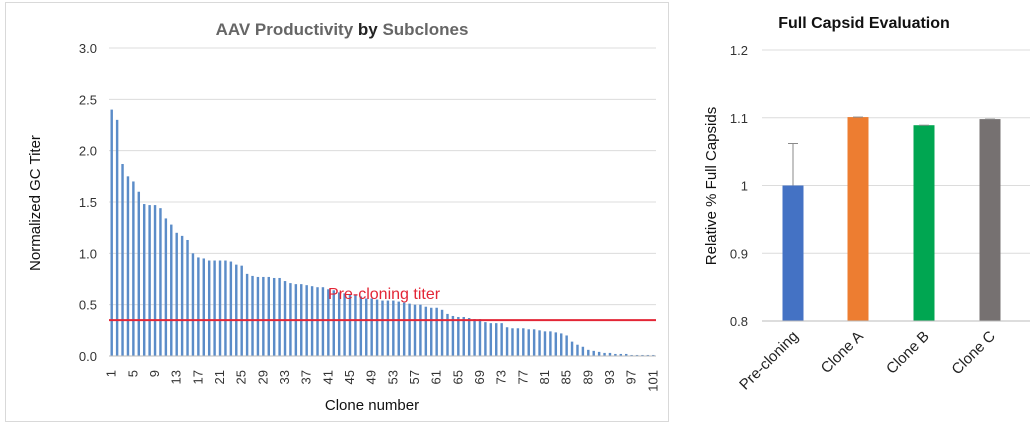  Describe the element at coordinates (132, 373) in the screenshot. I see `x-tick-label: 5` at that location.